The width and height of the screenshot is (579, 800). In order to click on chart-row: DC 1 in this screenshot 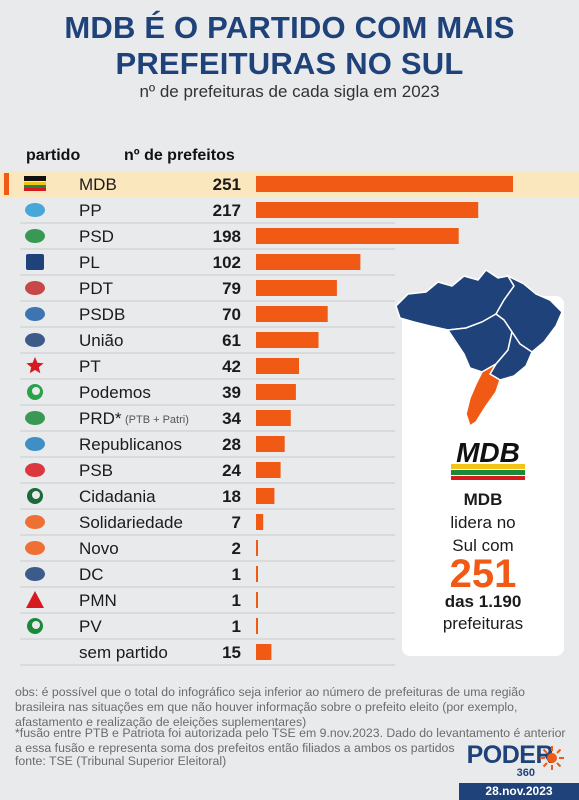, I will do `click(207, 576)`.